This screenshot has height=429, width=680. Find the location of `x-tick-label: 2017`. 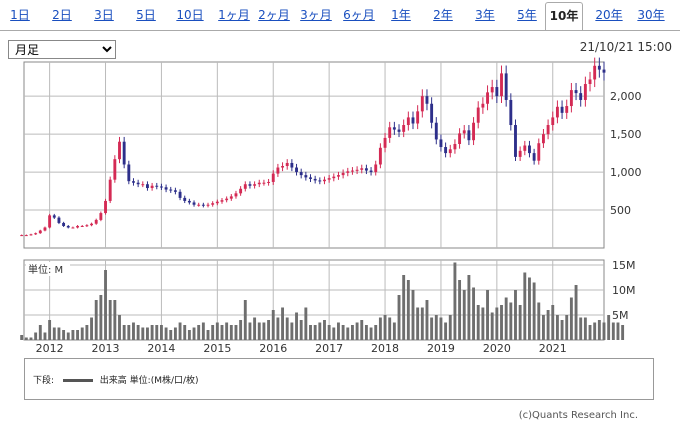

x-tick-label: 2017 is located at coordinates (329, 348).